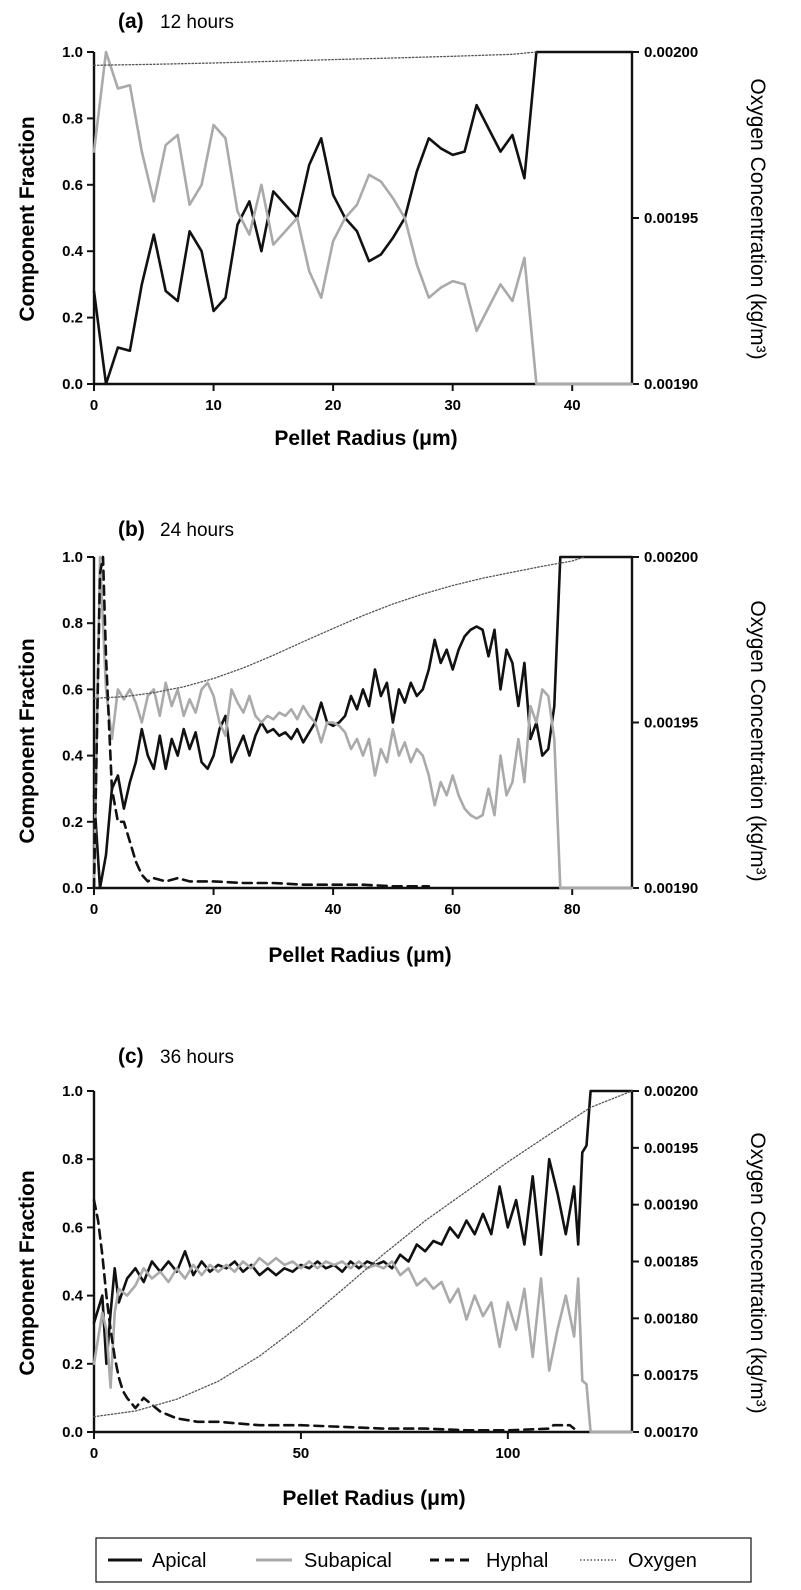  What do you see at coordinates (179, 1561) in the screenshot?
I see `legend-label: Apical` at bounding box center [179, 1561].